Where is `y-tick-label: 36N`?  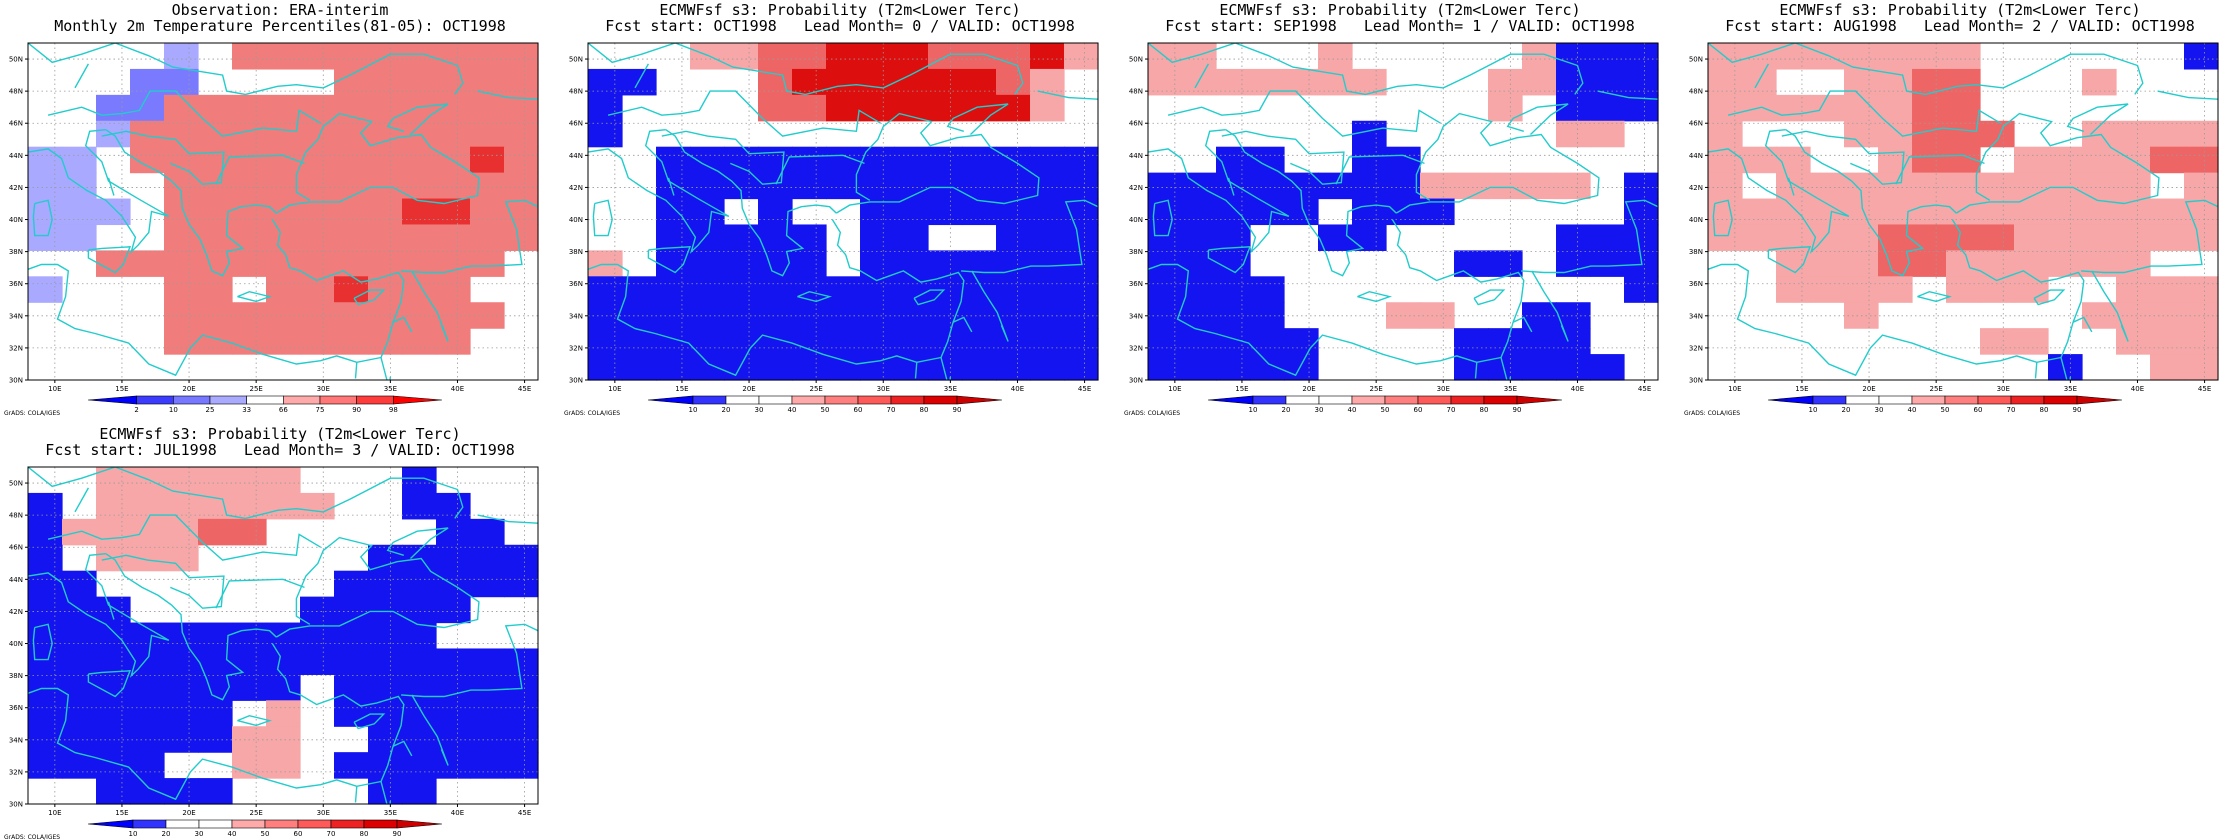 y-tick-label: 36N is located at coordinates (576, 284).